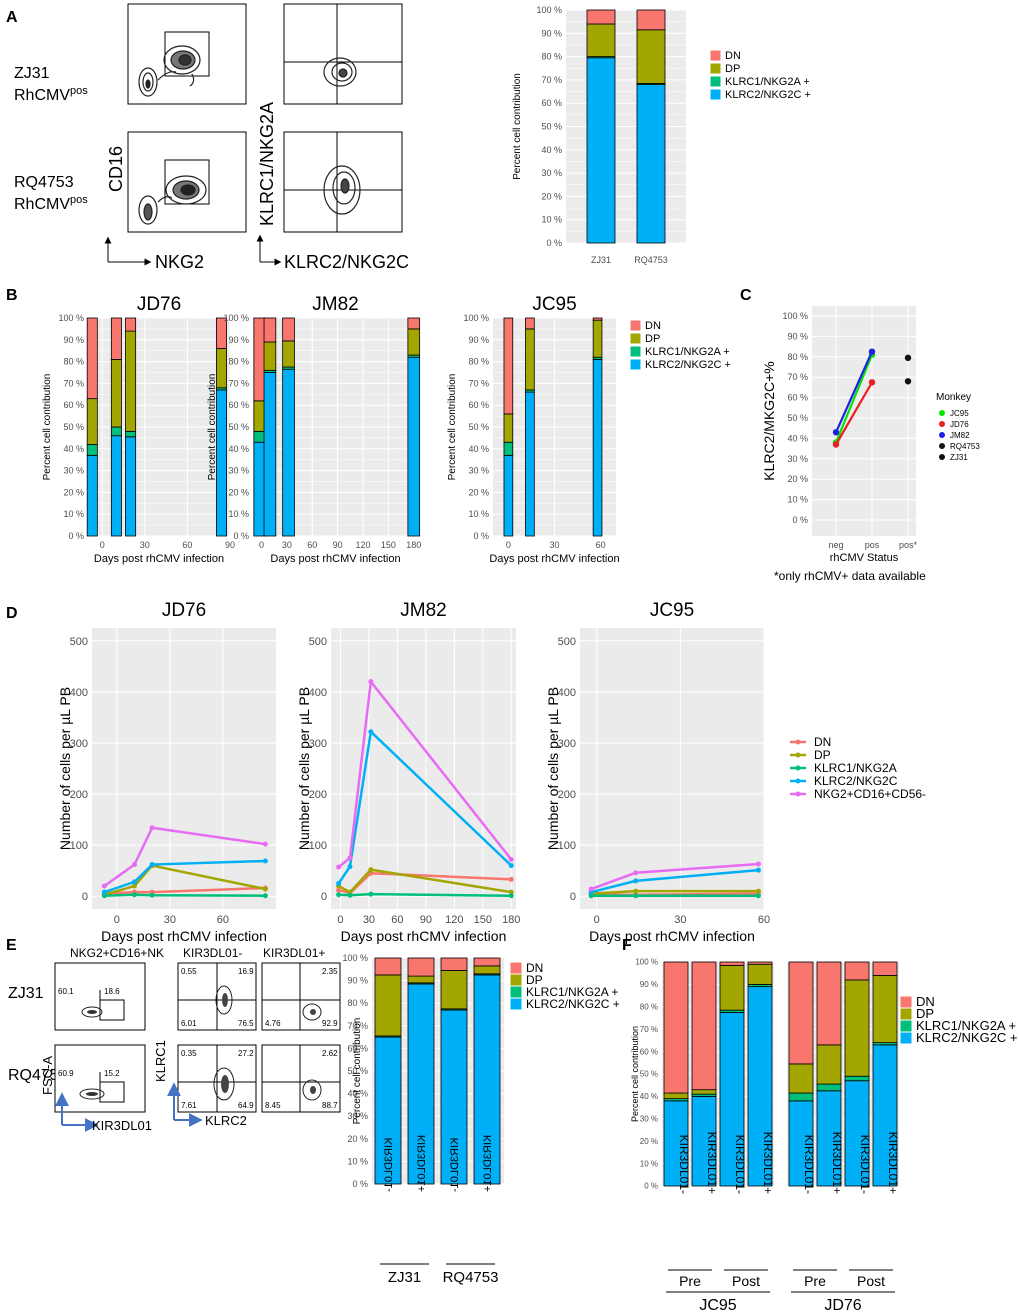 This screenshot has height=1312, width=1019. What do you see at coordinates (870, 794) in the screenshot?
I see `legend-label: NKG2+CD16+CD56-` at bounding box center [870, 794].